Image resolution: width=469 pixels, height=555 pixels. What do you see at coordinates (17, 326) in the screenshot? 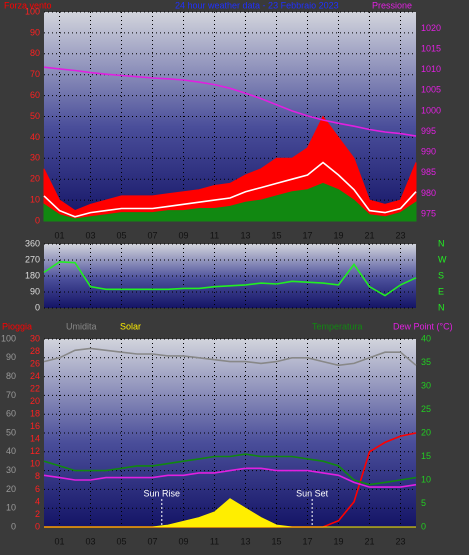
I see `legend-label: Pioggia` at bounding box center [17, 326].